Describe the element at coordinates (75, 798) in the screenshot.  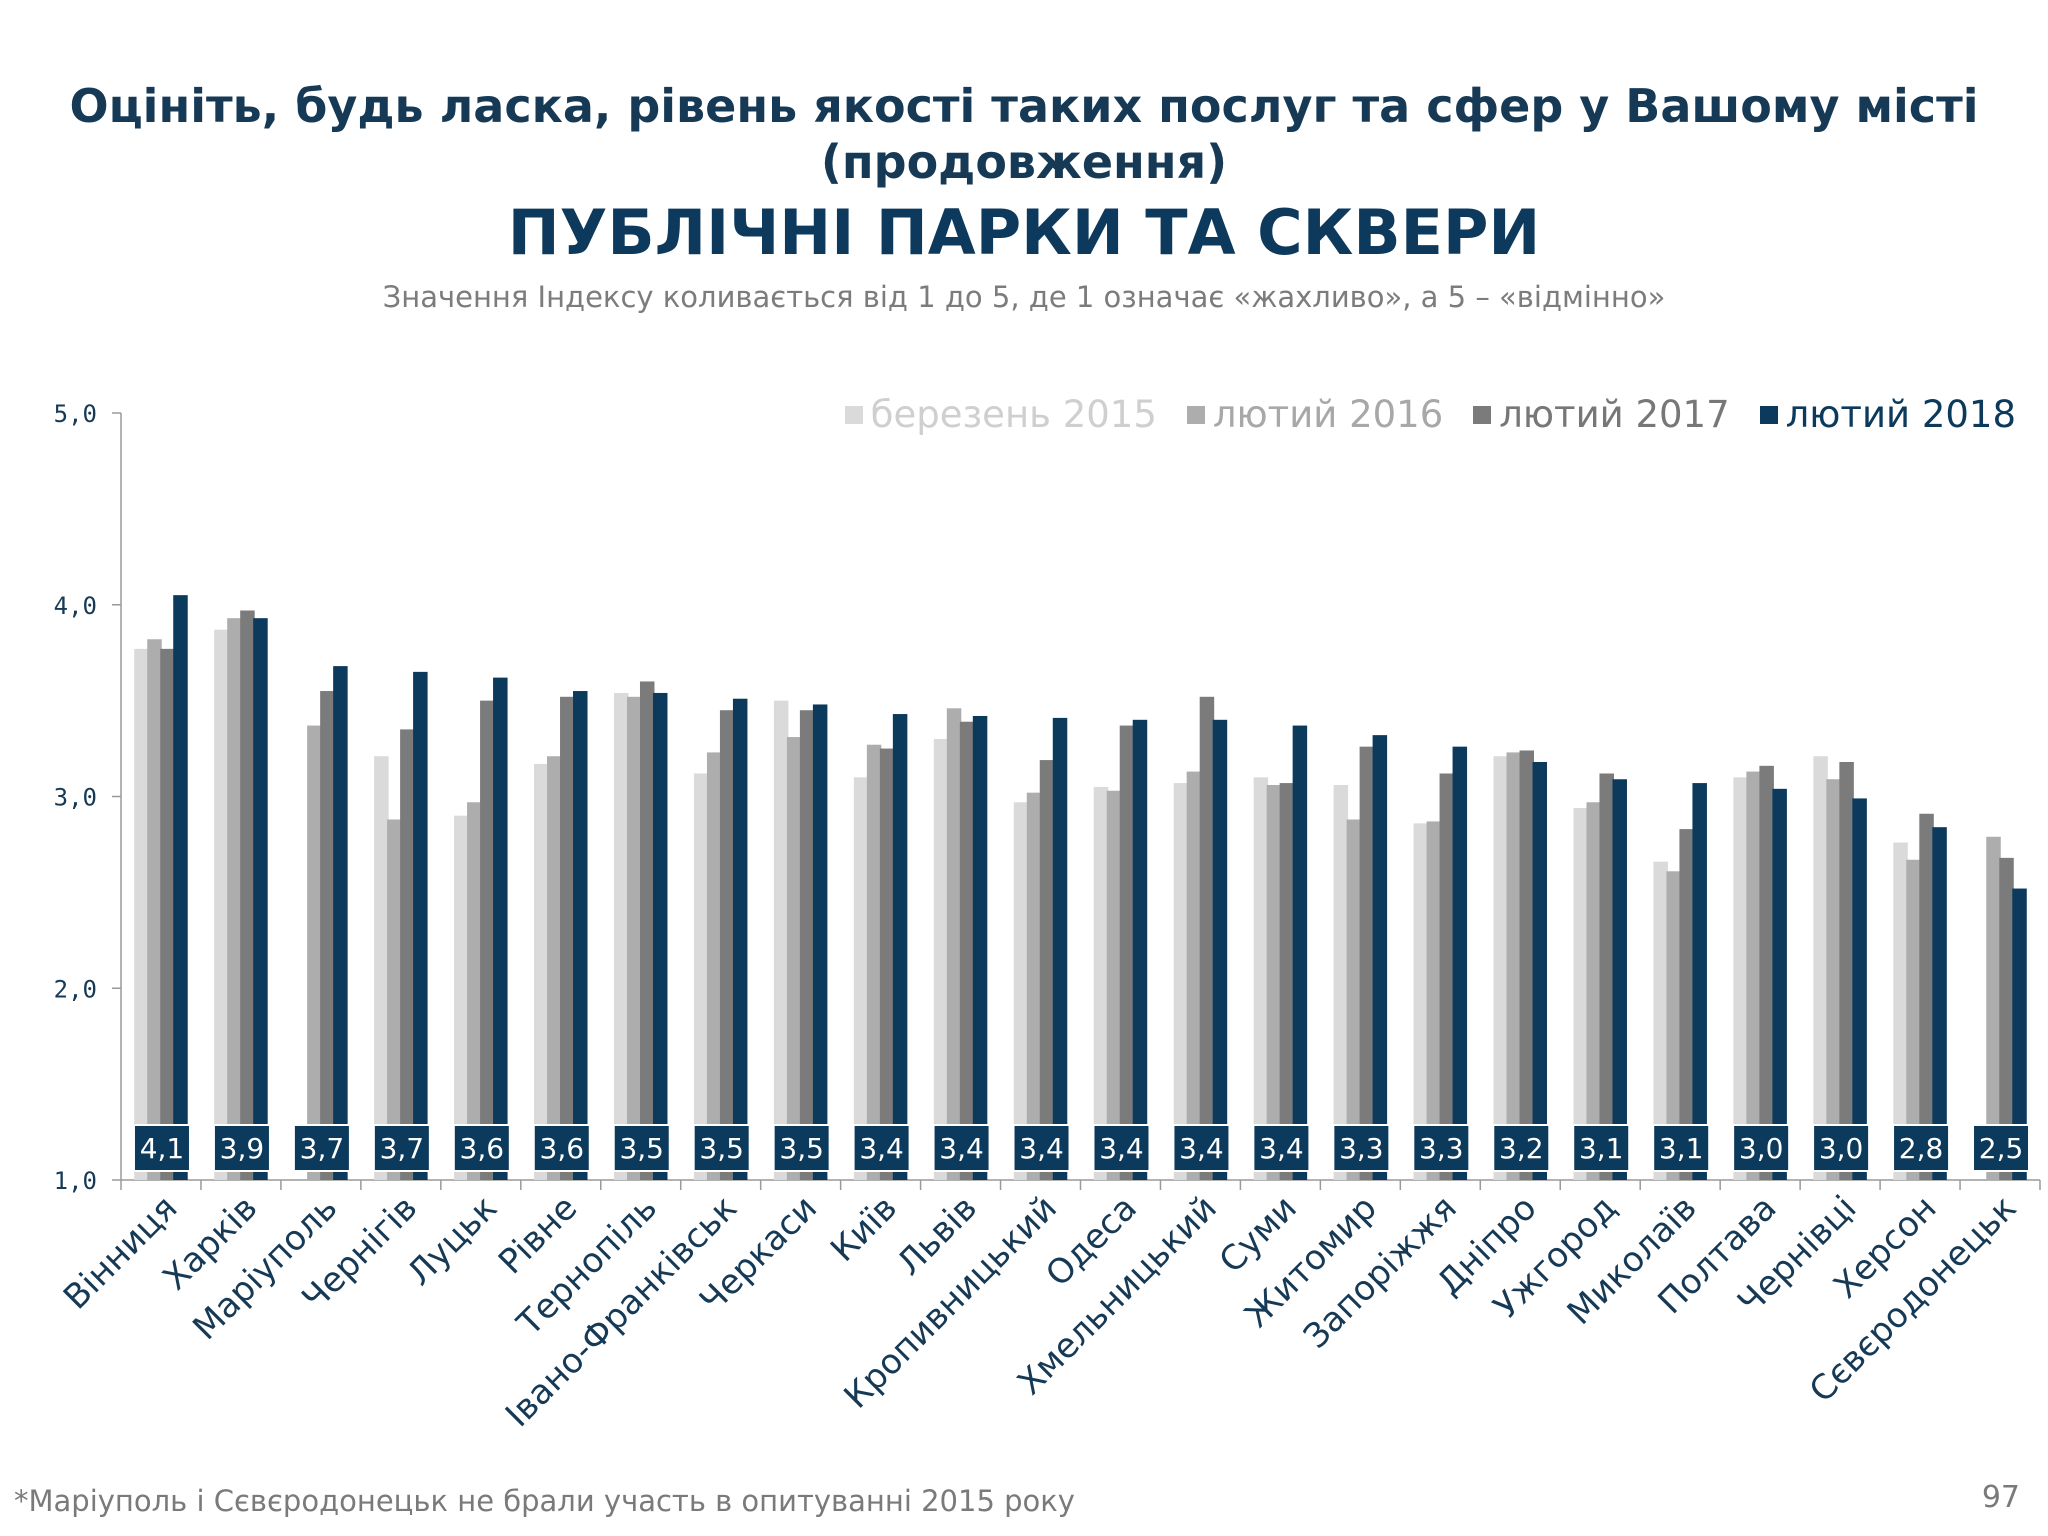
I see `y-tick-label: 3,0` at that location.